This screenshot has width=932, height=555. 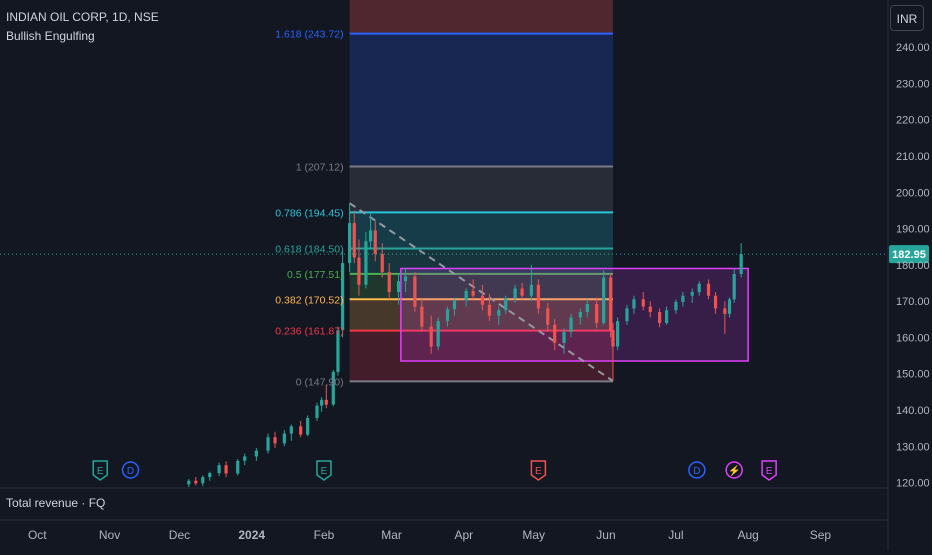 I want to click on fib-level-label: 0.236 (161.87), so click(x=309, y=332).